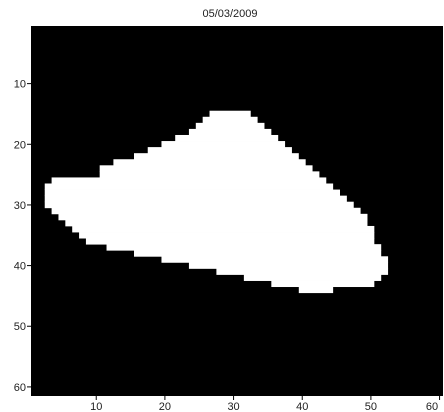 The height and width of the screenshot is (412, 444). What do you see at coordinates (20, 267) in the screenshot?
I see `y-tick-label: 40` at bounding box center [20, 267].